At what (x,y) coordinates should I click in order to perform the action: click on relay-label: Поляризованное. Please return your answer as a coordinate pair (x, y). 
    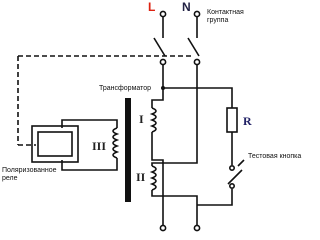
    Looking at the image, I should click on (29, 170).